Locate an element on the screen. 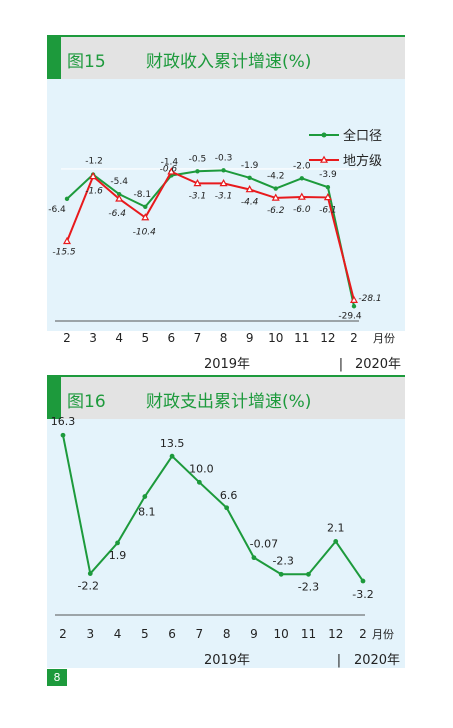  data-label: -8.1 is located at coordinates (142, 195).